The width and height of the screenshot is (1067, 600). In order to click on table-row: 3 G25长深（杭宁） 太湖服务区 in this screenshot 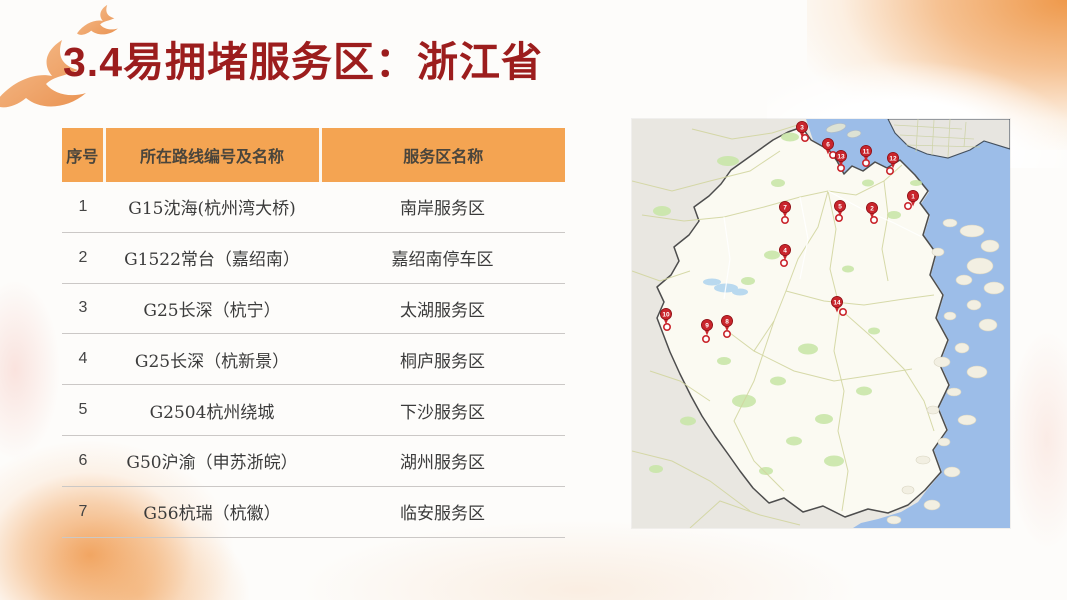, I will do `click(313, 309)`.